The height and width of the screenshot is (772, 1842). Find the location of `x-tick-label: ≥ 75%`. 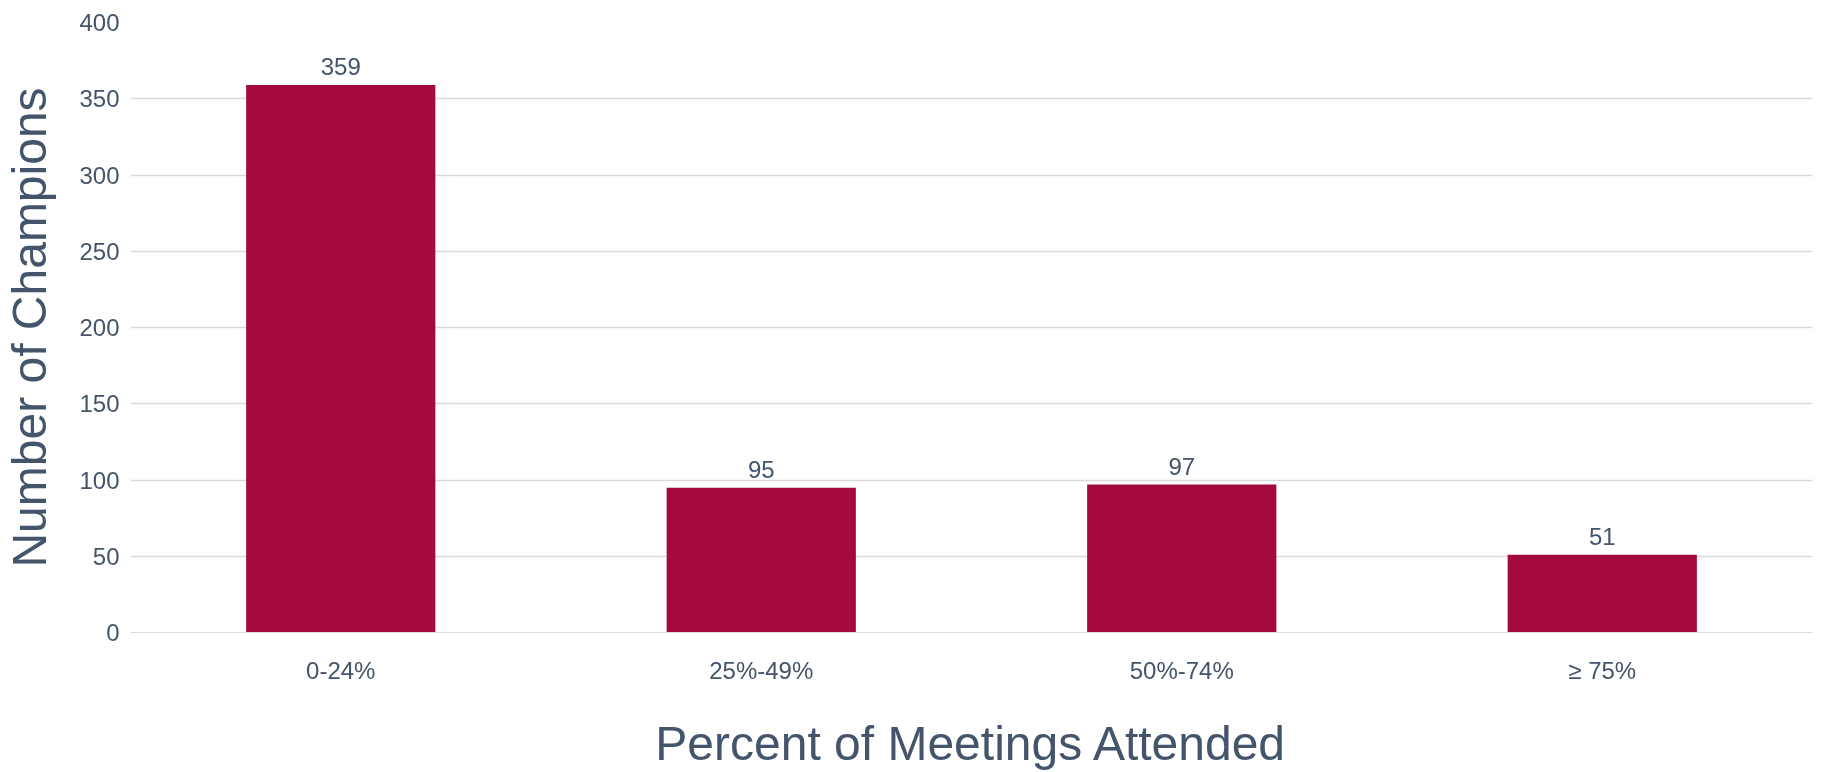

x-tick-label: ≥ 75% is located at coordinates (1602, 670).